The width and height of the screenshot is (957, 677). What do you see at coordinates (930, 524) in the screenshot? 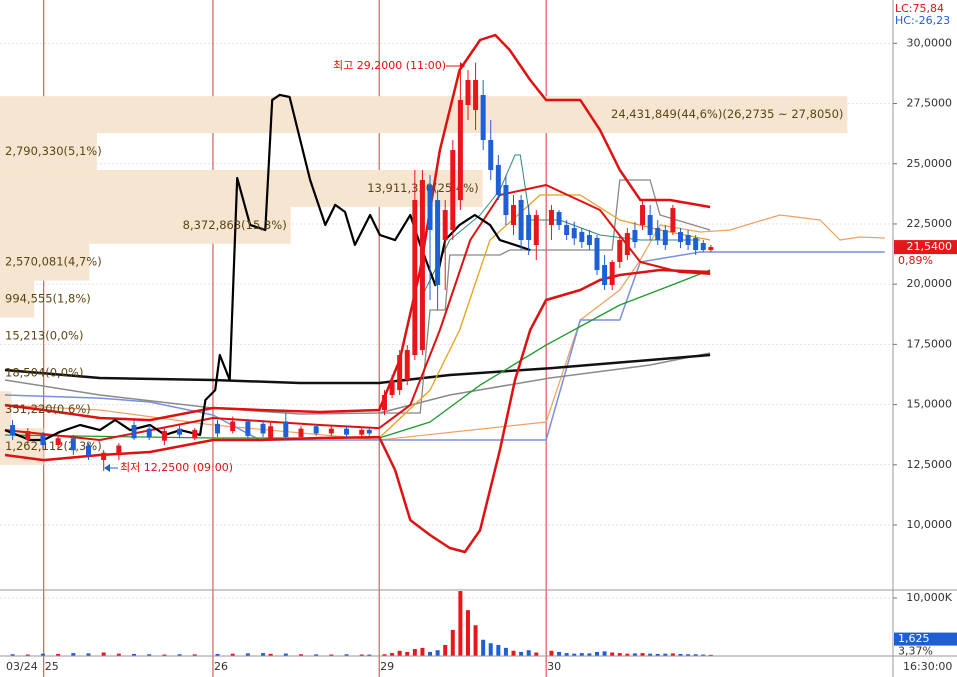
I see `y-tick-label: 10,0000` at bounding box center [930, 524].